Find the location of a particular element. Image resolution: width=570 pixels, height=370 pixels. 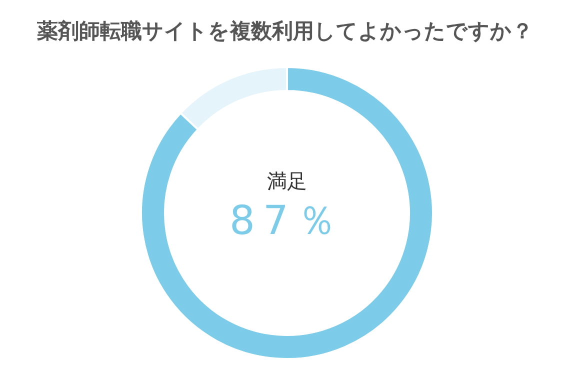

data-label: 87％ is located at coordinates (287, 221).